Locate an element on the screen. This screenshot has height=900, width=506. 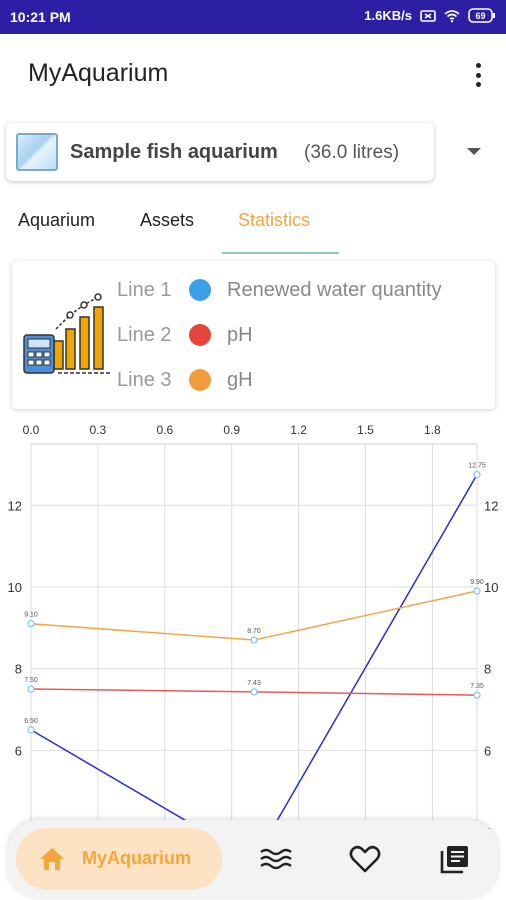
data-label: 8.70 is located at coordinates (254, 631).